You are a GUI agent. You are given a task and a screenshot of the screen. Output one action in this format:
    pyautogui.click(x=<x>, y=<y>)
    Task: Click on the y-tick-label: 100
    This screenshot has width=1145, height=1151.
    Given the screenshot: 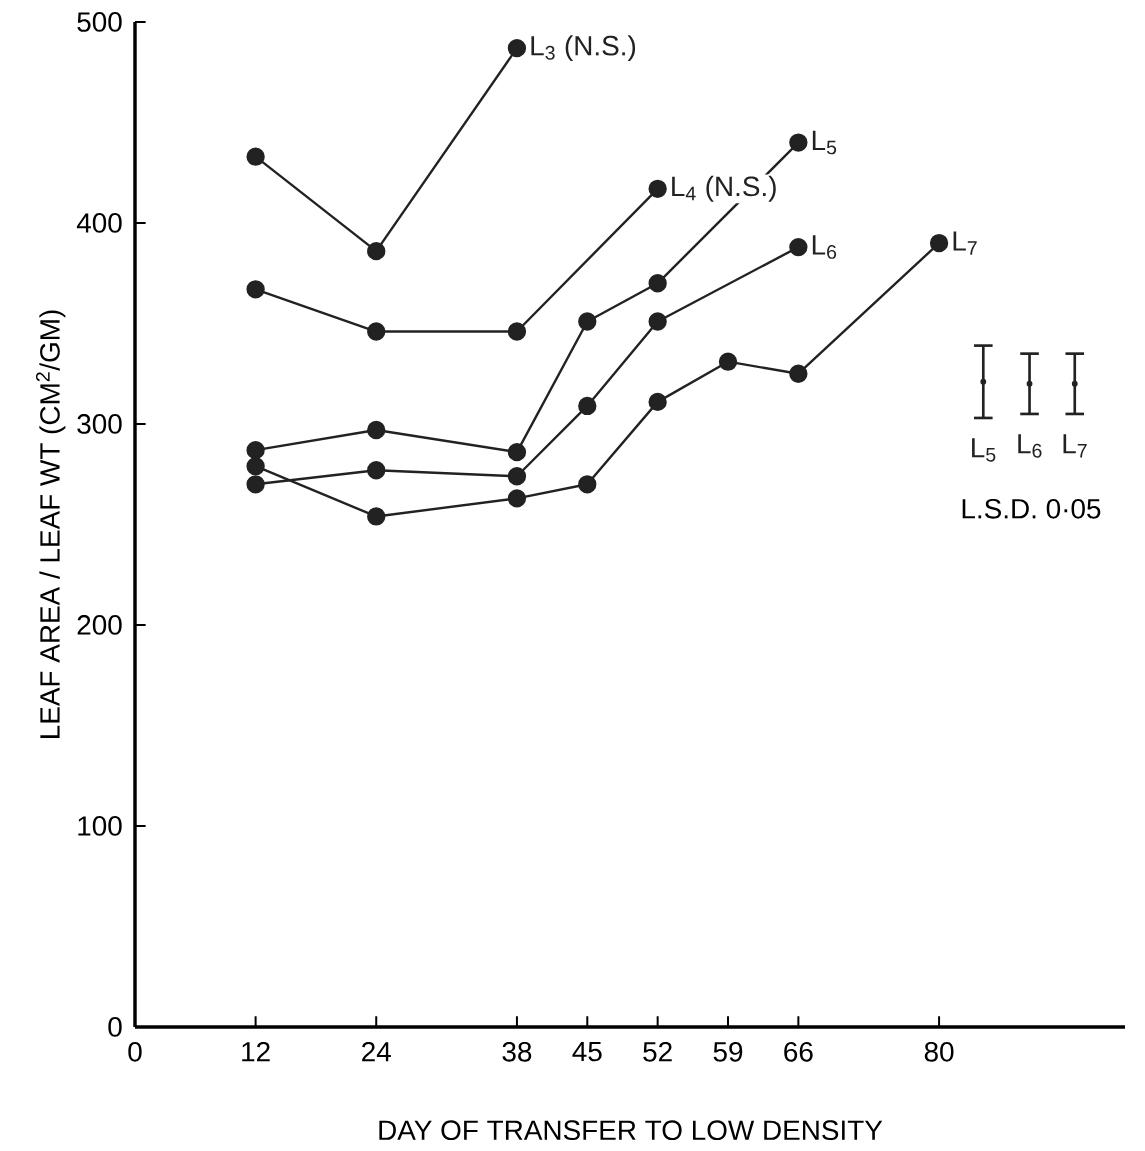 What is the action you would take?
    pyautogui.click(x=100, y=826)
    